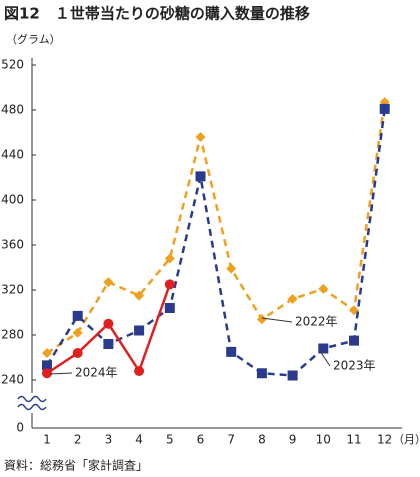  What do you see at coordinates (406, 439) in the screenshot?
I see `x-axis-label: （月）` at bounding box center [406, 439].